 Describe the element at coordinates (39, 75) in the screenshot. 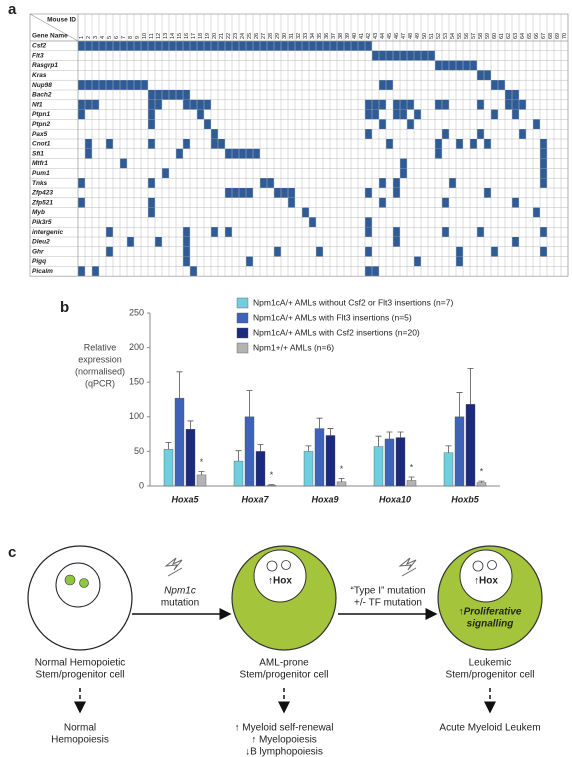

I see `gene-label: Kras` at that location.